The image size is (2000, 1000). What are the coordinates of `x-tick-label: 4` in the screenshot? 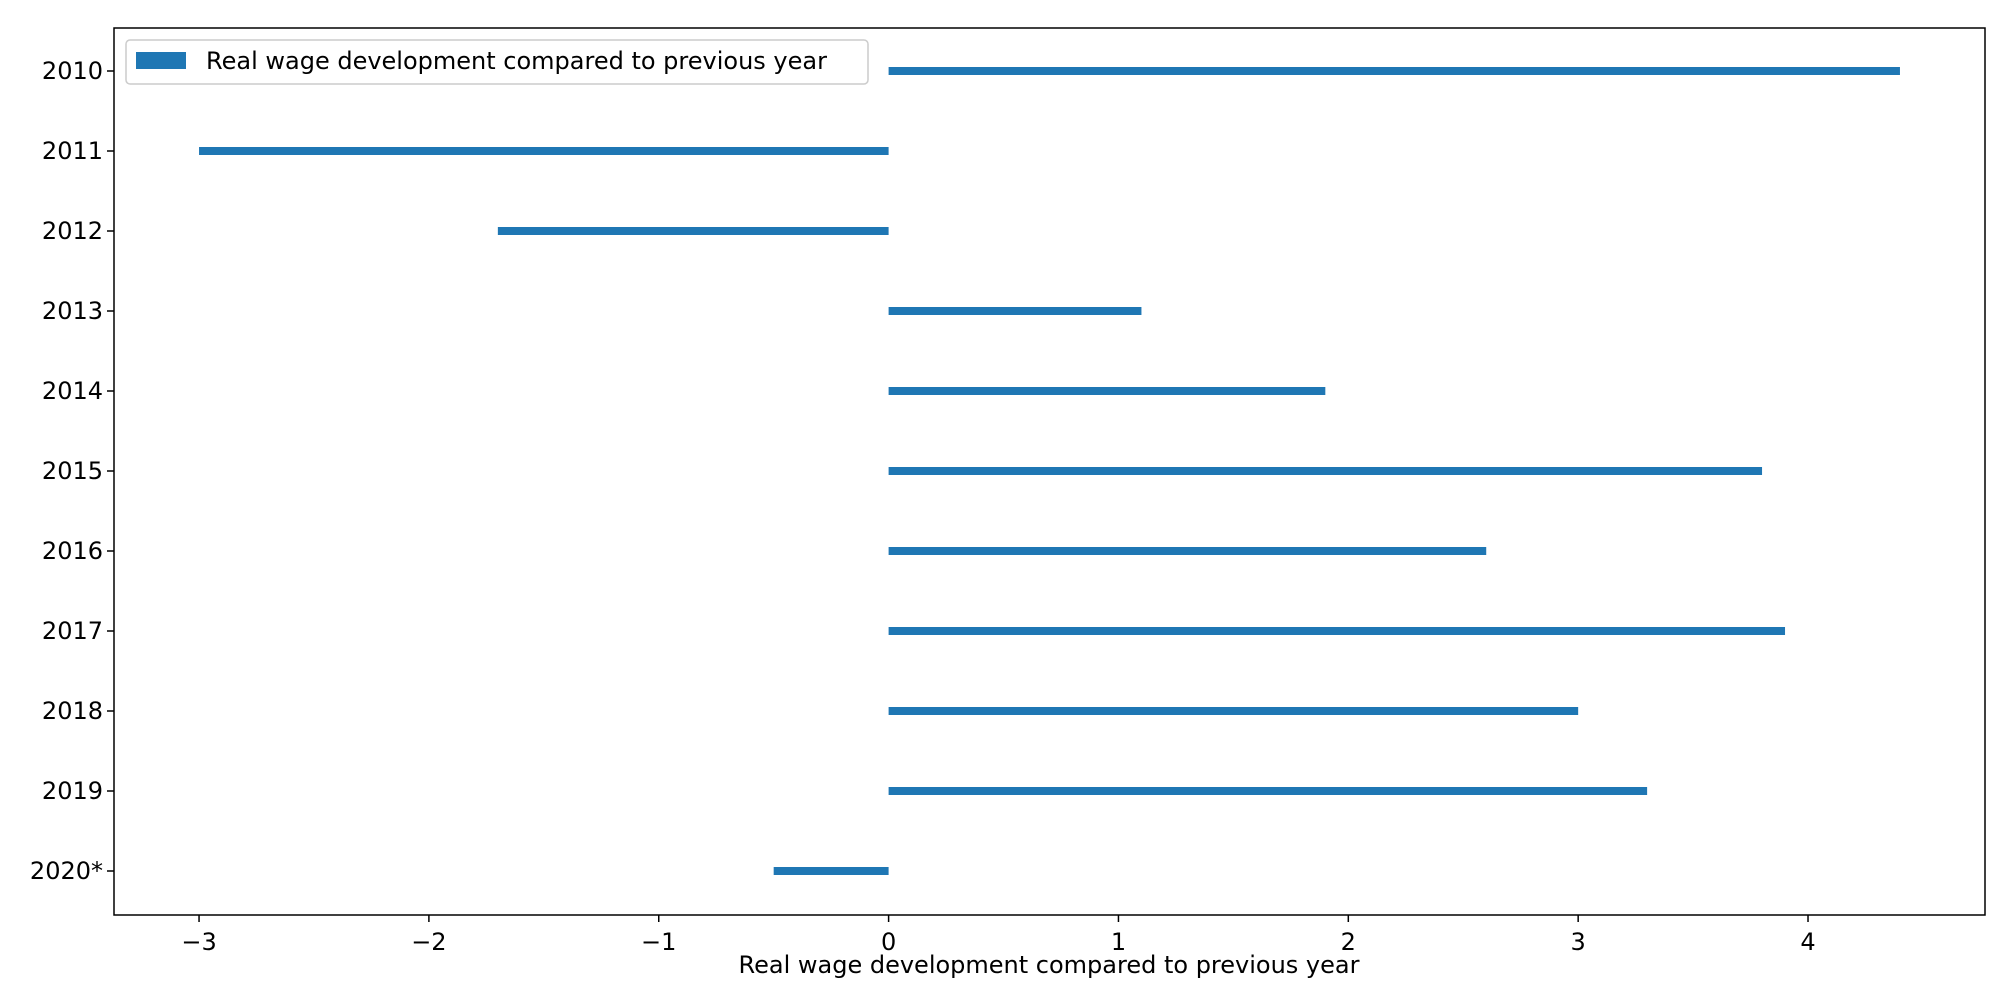 It's located at (1807, 942).